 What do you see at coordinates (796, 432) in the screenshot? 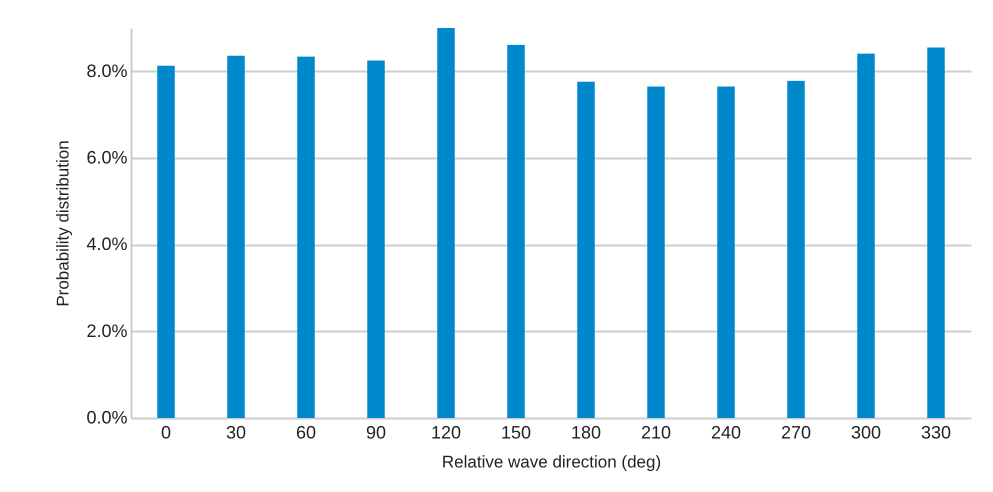
I see `x-tick-label: 270` at bounding box center [796, 432].